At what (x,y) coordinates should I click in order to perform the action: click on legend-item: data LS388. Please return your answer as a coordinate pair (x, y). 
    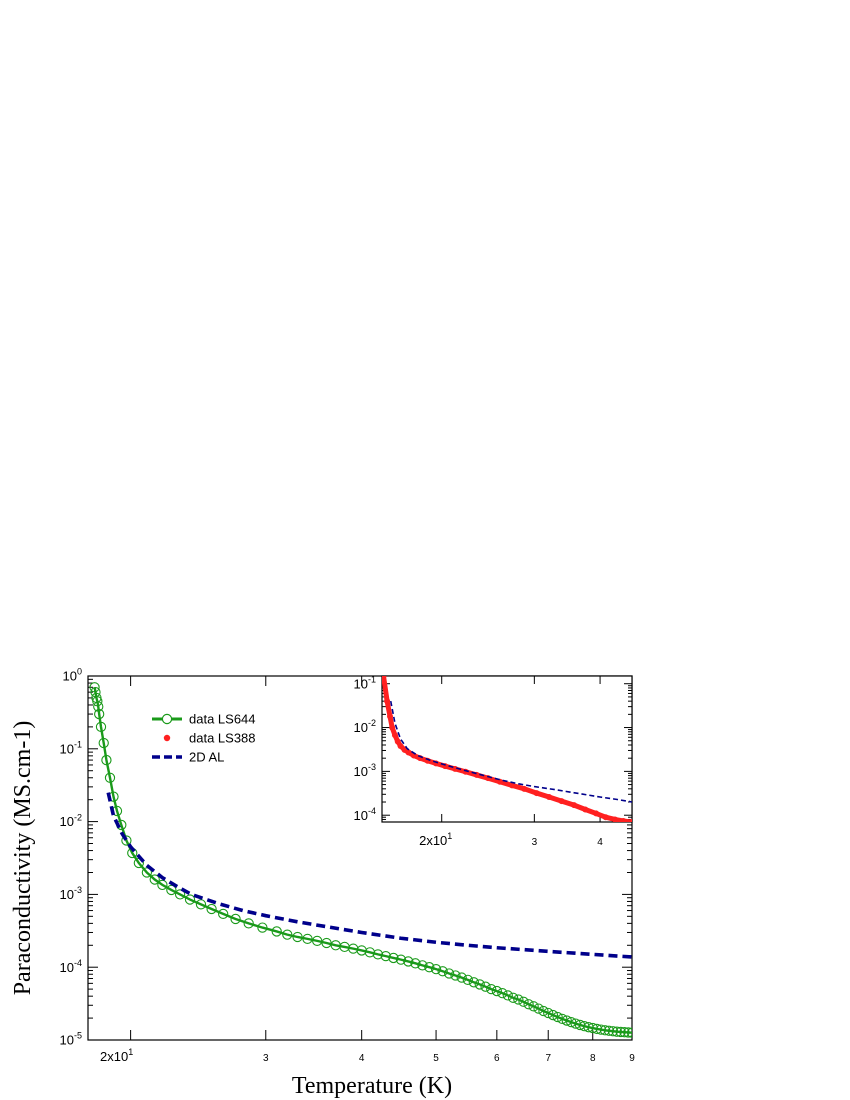
    Looking at the image, I should click on (209, 738).